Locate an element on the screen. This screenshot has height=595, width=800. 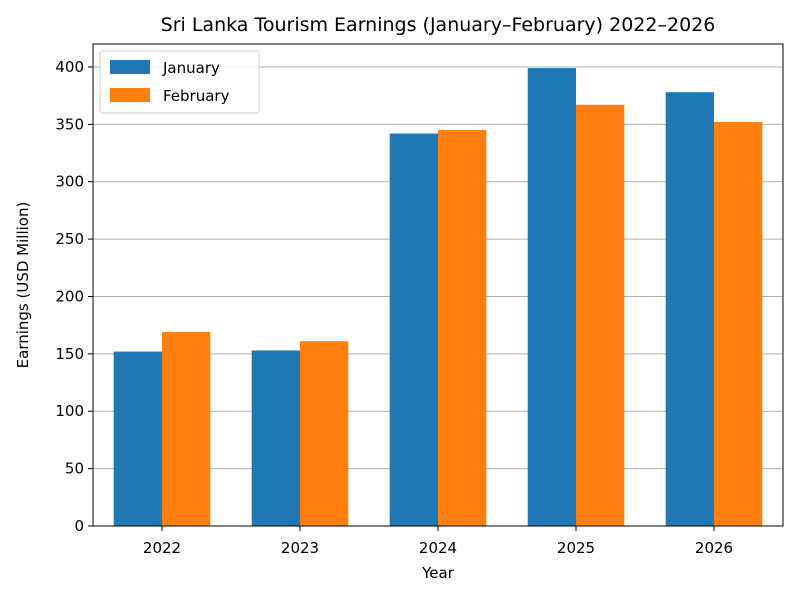
x-tick-label: 2025 is located at coordinates (576, 548).